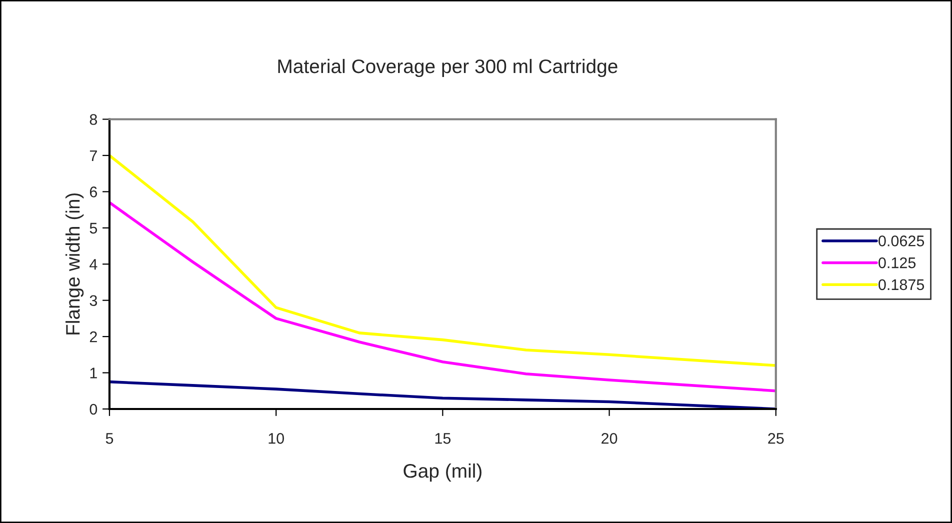 This screenshot has height=523, width=952. What do you see at coordinates (448, 68) in the screenshot?
I see `chart-title: Material Coverage per 300 ml Cartridge` at bounding box center [448, 68].